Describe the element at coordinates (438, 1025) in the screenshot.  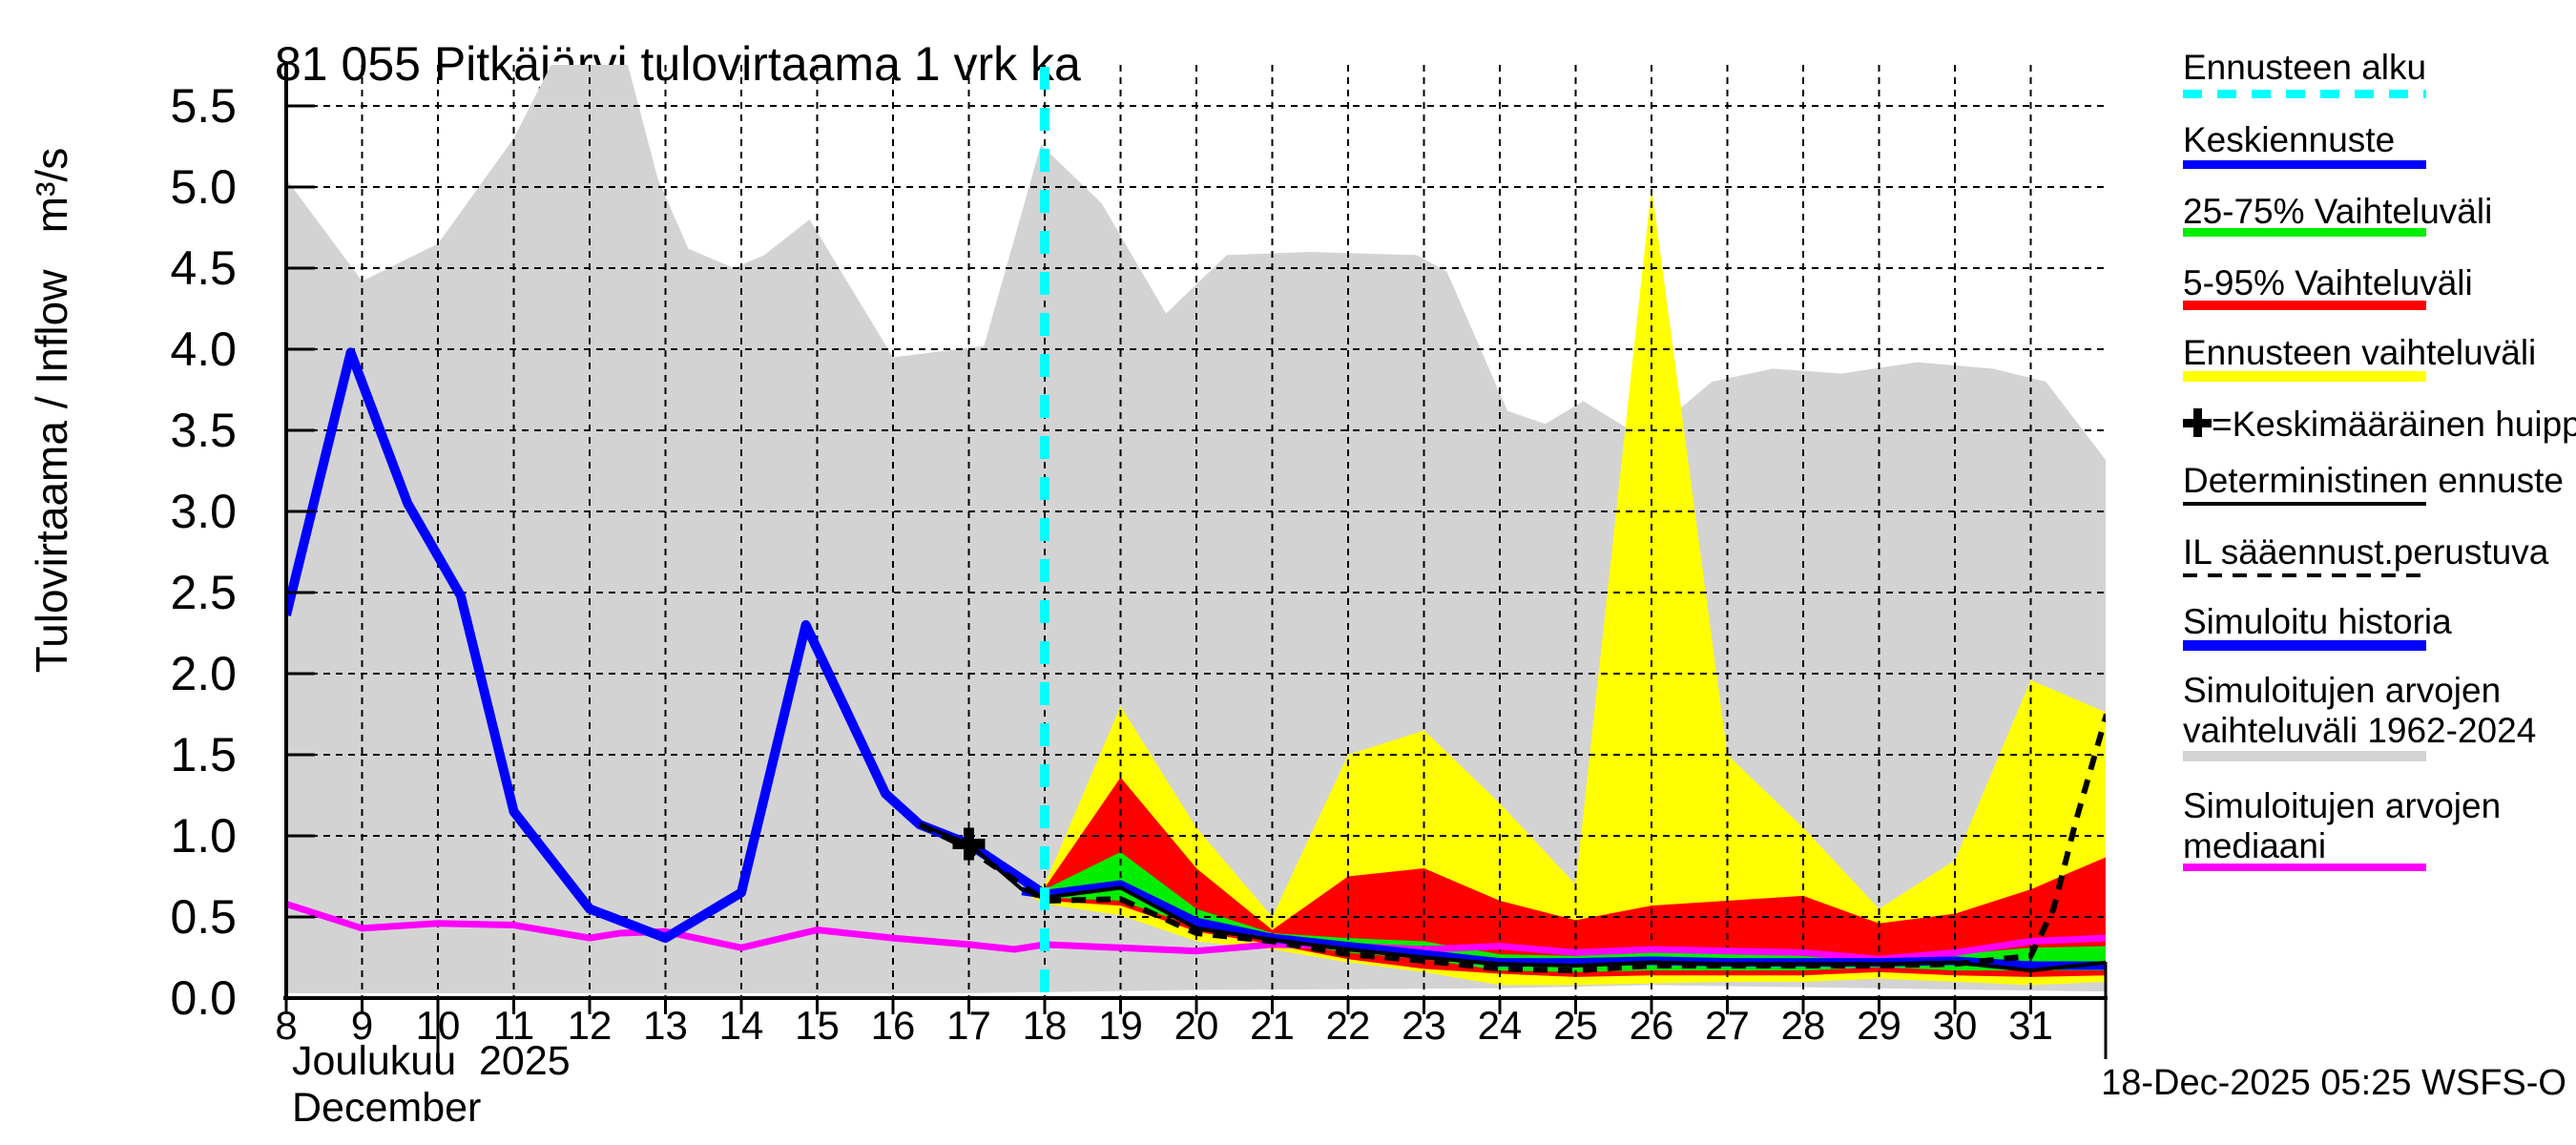
I see `x-tick-label: 10` at that location.